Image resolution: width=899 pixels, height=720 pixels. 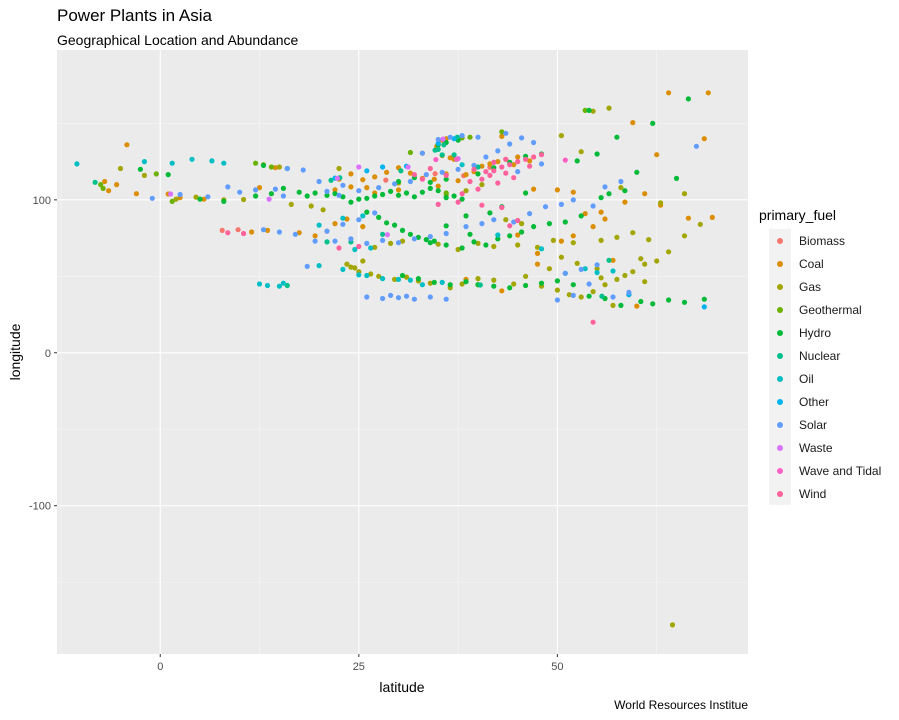 I want to click on legend-item: Hydro, so click(x=819, y=332).